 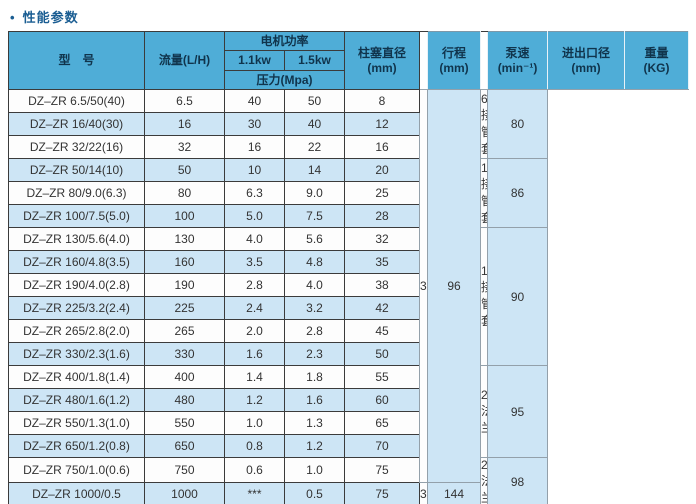 I want to click on plunger-cell: 70, so click(x=382, y=446).